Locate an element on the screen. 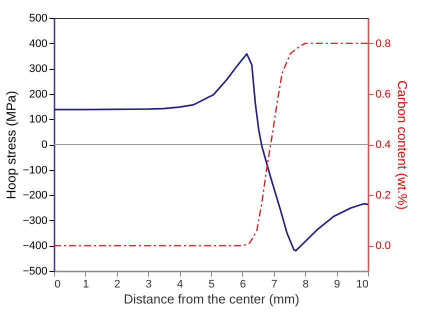 Image resolution: width=432 pixels, height=322 pixels. y-tick-label: 400 is located at coordinates (38, 44).